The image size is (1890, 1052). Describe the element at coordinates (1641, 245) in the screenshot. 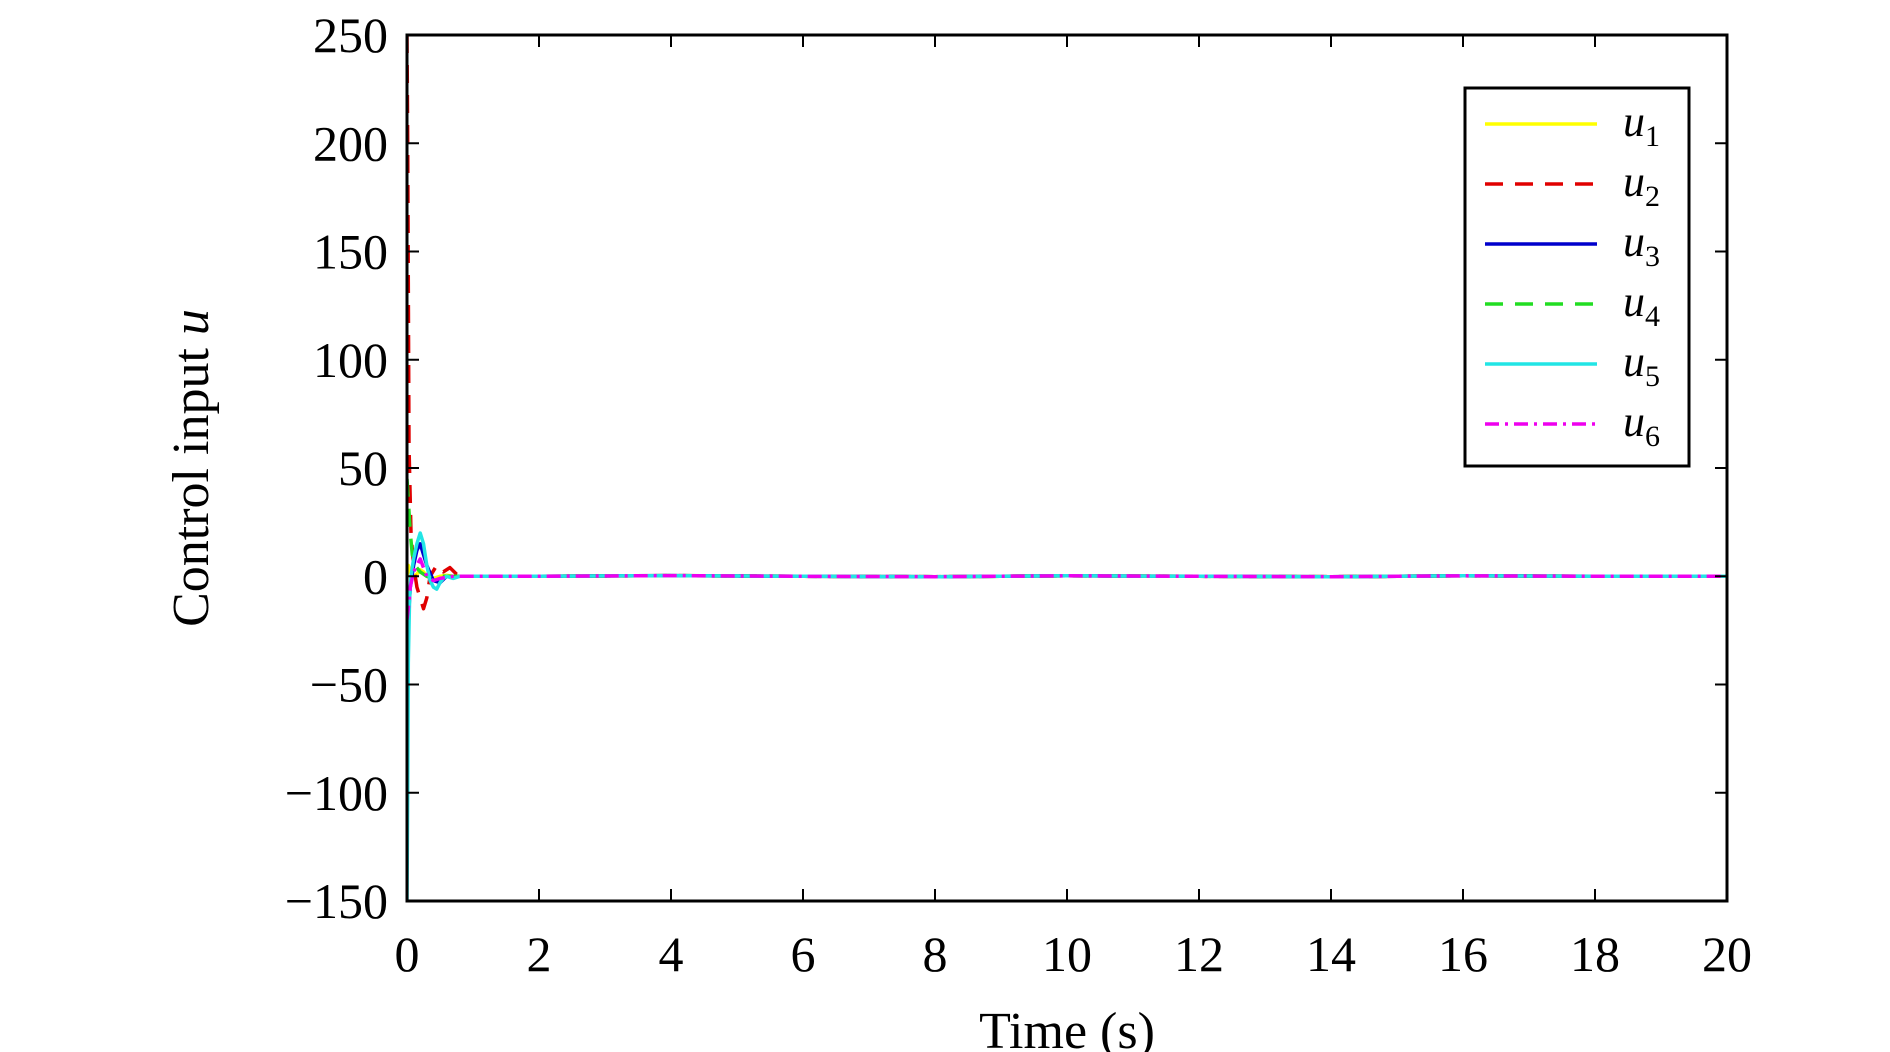

I see `legend-label-u3: u3` at that location.